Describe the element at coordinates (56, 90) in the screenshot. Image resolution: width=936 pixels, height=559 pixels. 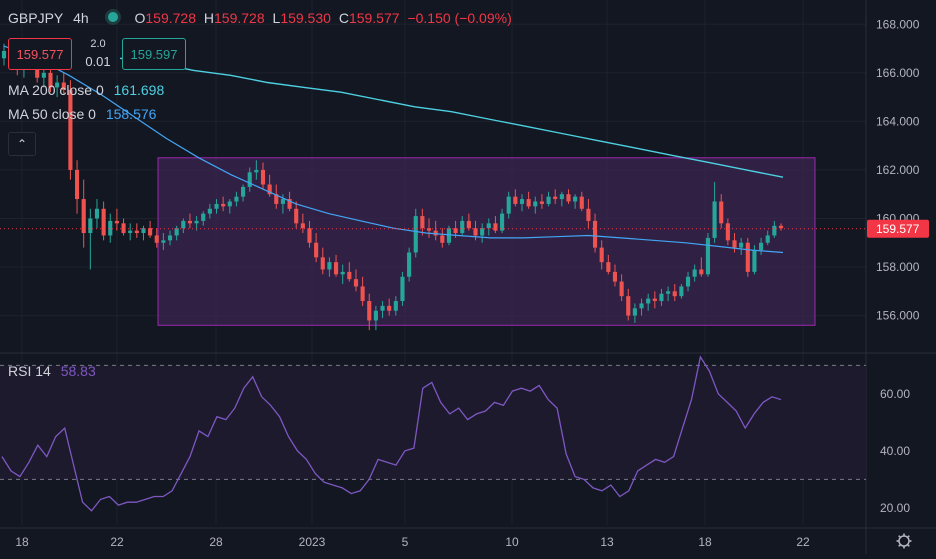
I see `ma200-name: MA 200 close 0` at that location.